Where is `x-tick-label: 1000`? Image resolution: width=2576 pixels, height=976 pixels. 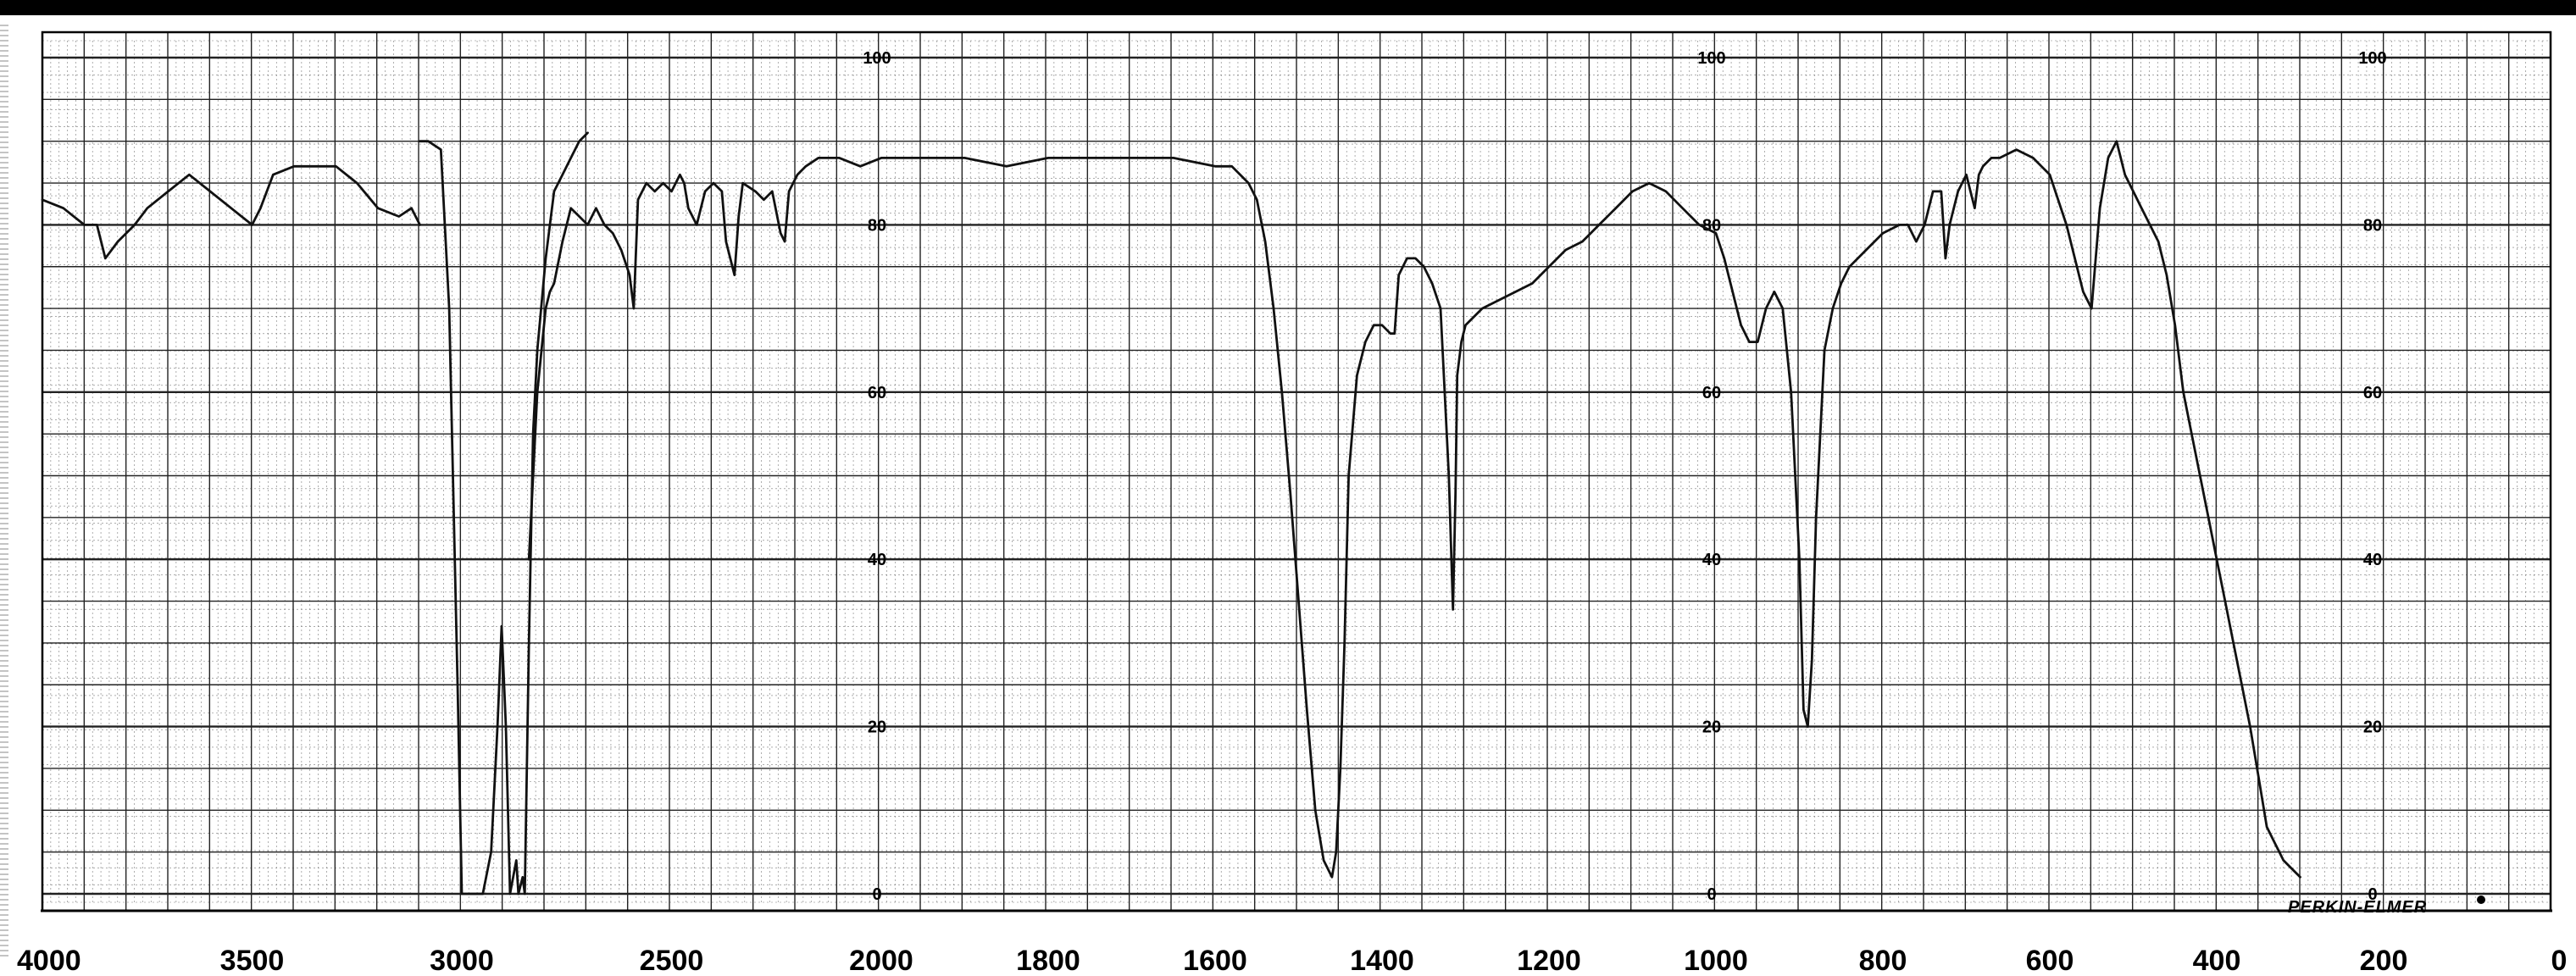 x-tick-label: 1000 is located at coordinates (1716, 960).